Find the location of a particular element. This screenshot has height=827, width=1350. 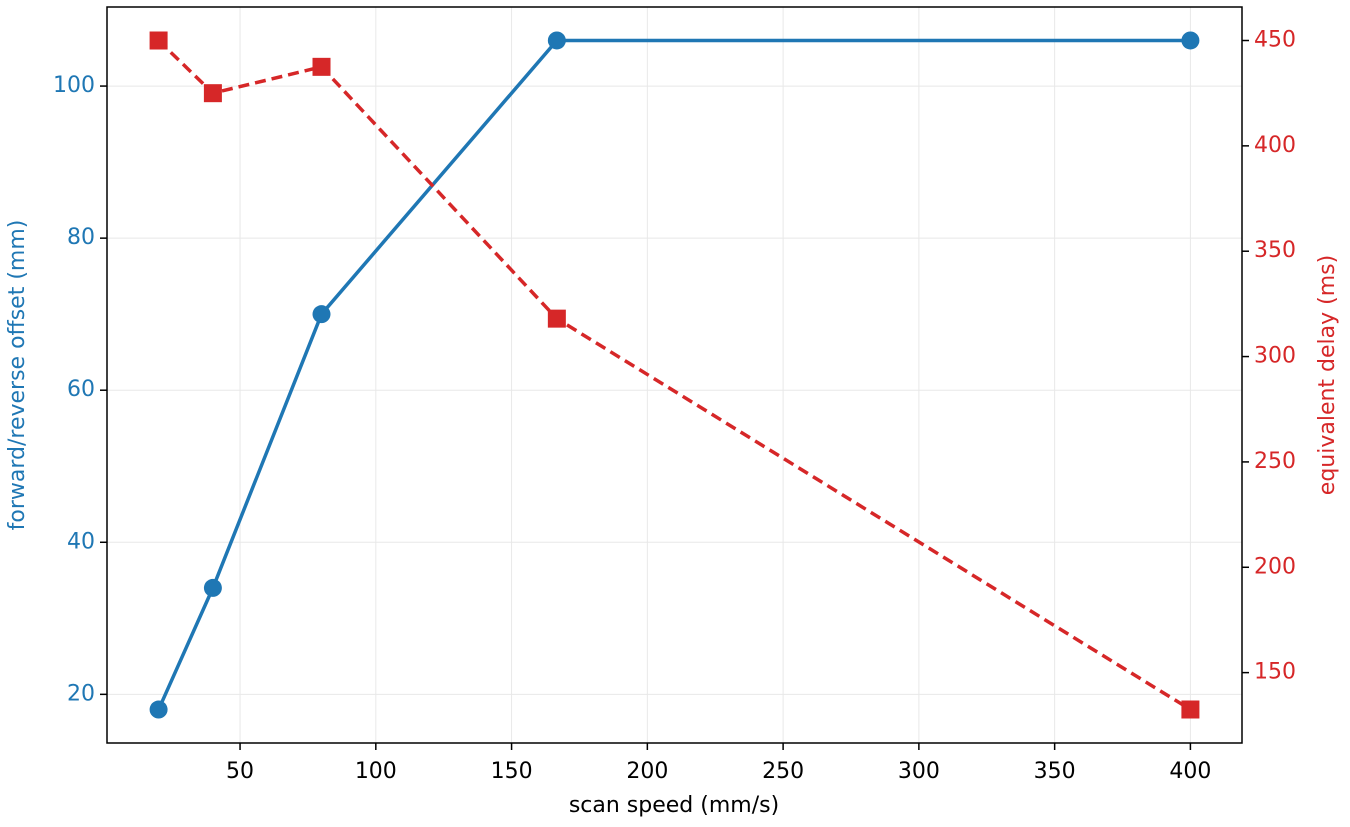

y2-tick-label: 200 is located at coordinates (1275, 566).